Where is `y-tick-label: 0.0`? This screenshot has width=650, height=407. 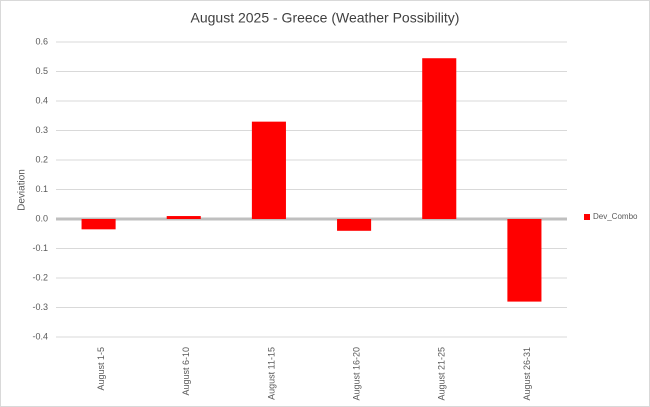 y-tick-label: 0.0 is located at coordinates (41, 218).